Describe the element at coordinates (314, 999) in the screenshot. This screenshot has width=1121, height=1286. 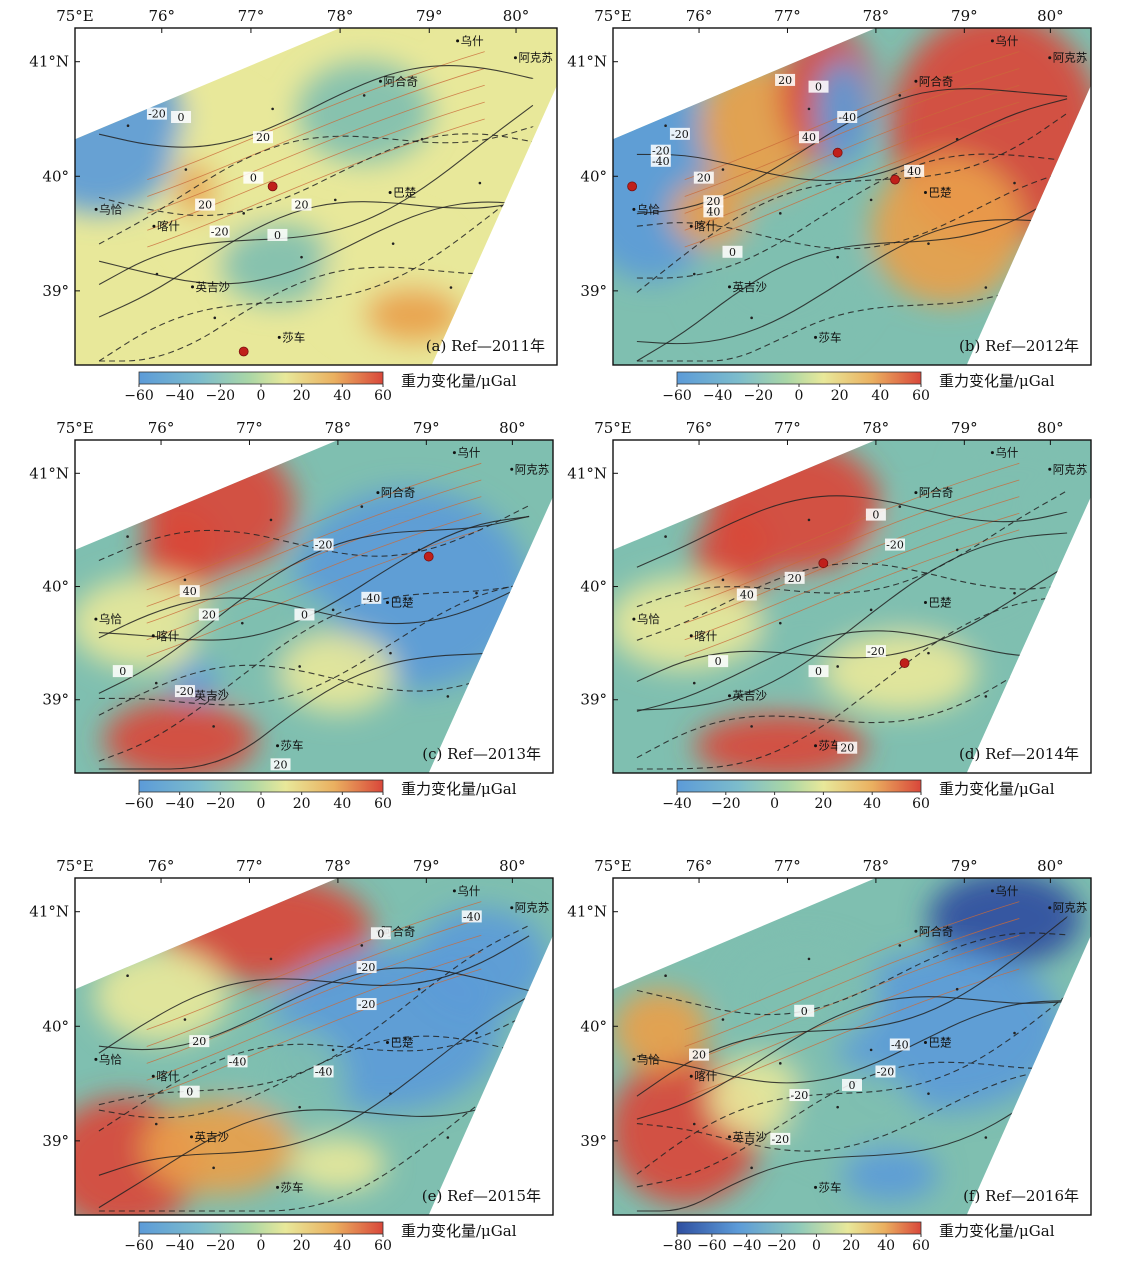
I see `fault-lines` at that location.